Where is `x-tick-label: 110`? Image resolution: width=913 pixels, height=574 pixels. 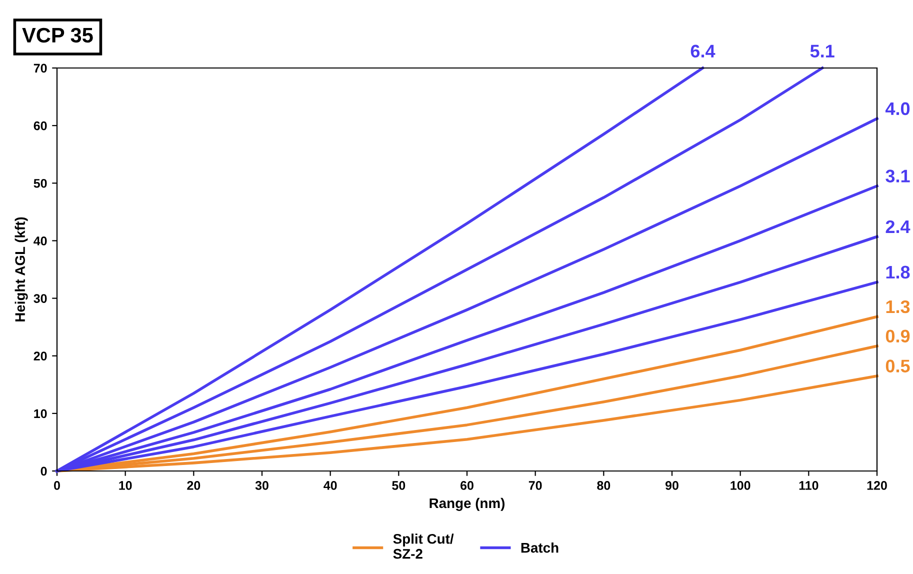 x-tick-label: 110 is located at coordinates (808, 485).